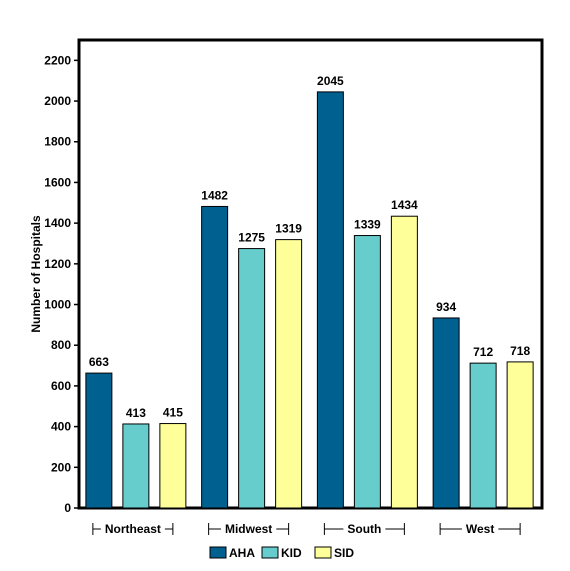 This screenshot has height=571, width=570. I want to click on y-tick-label: 800, so click(61, 345).